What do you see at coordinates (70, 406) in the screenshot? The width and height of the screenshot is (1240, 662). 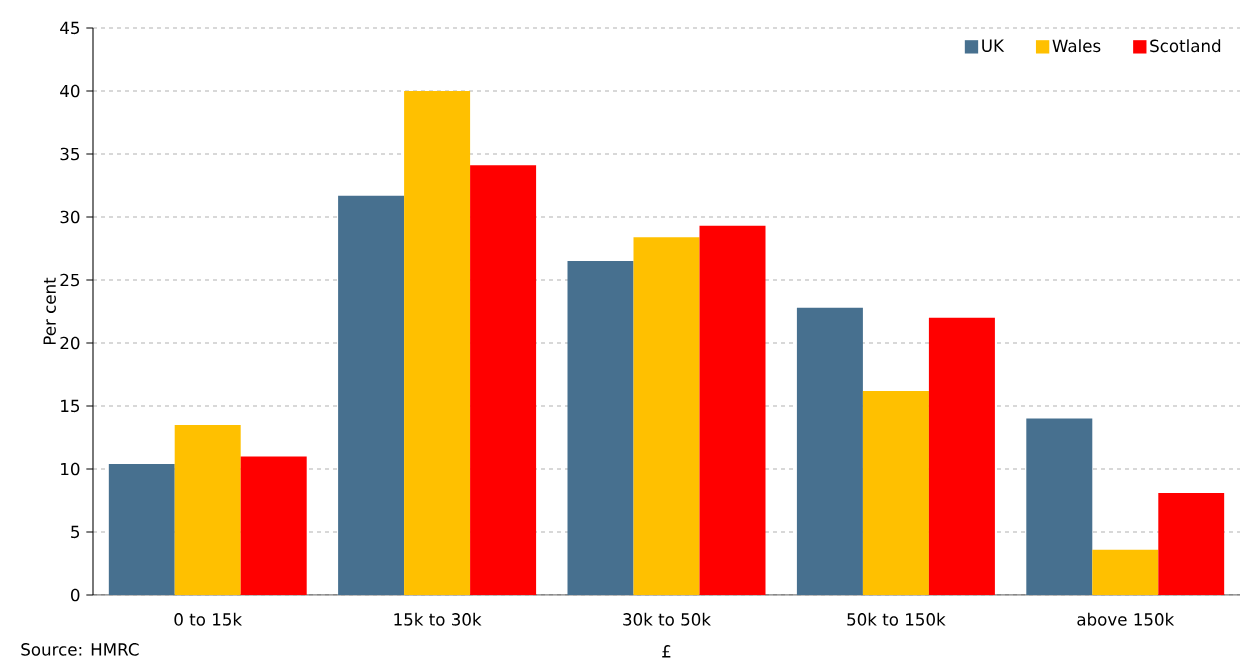 I see `y-tick-label: 15` at bounding box center [70, 406].